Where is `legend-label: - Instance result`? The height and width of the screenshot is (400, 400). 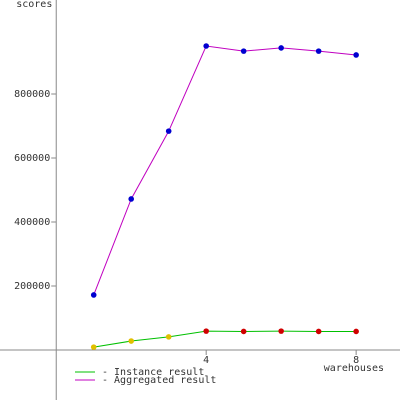 legend-label: - Instance result is located at coordinates (153, 372).